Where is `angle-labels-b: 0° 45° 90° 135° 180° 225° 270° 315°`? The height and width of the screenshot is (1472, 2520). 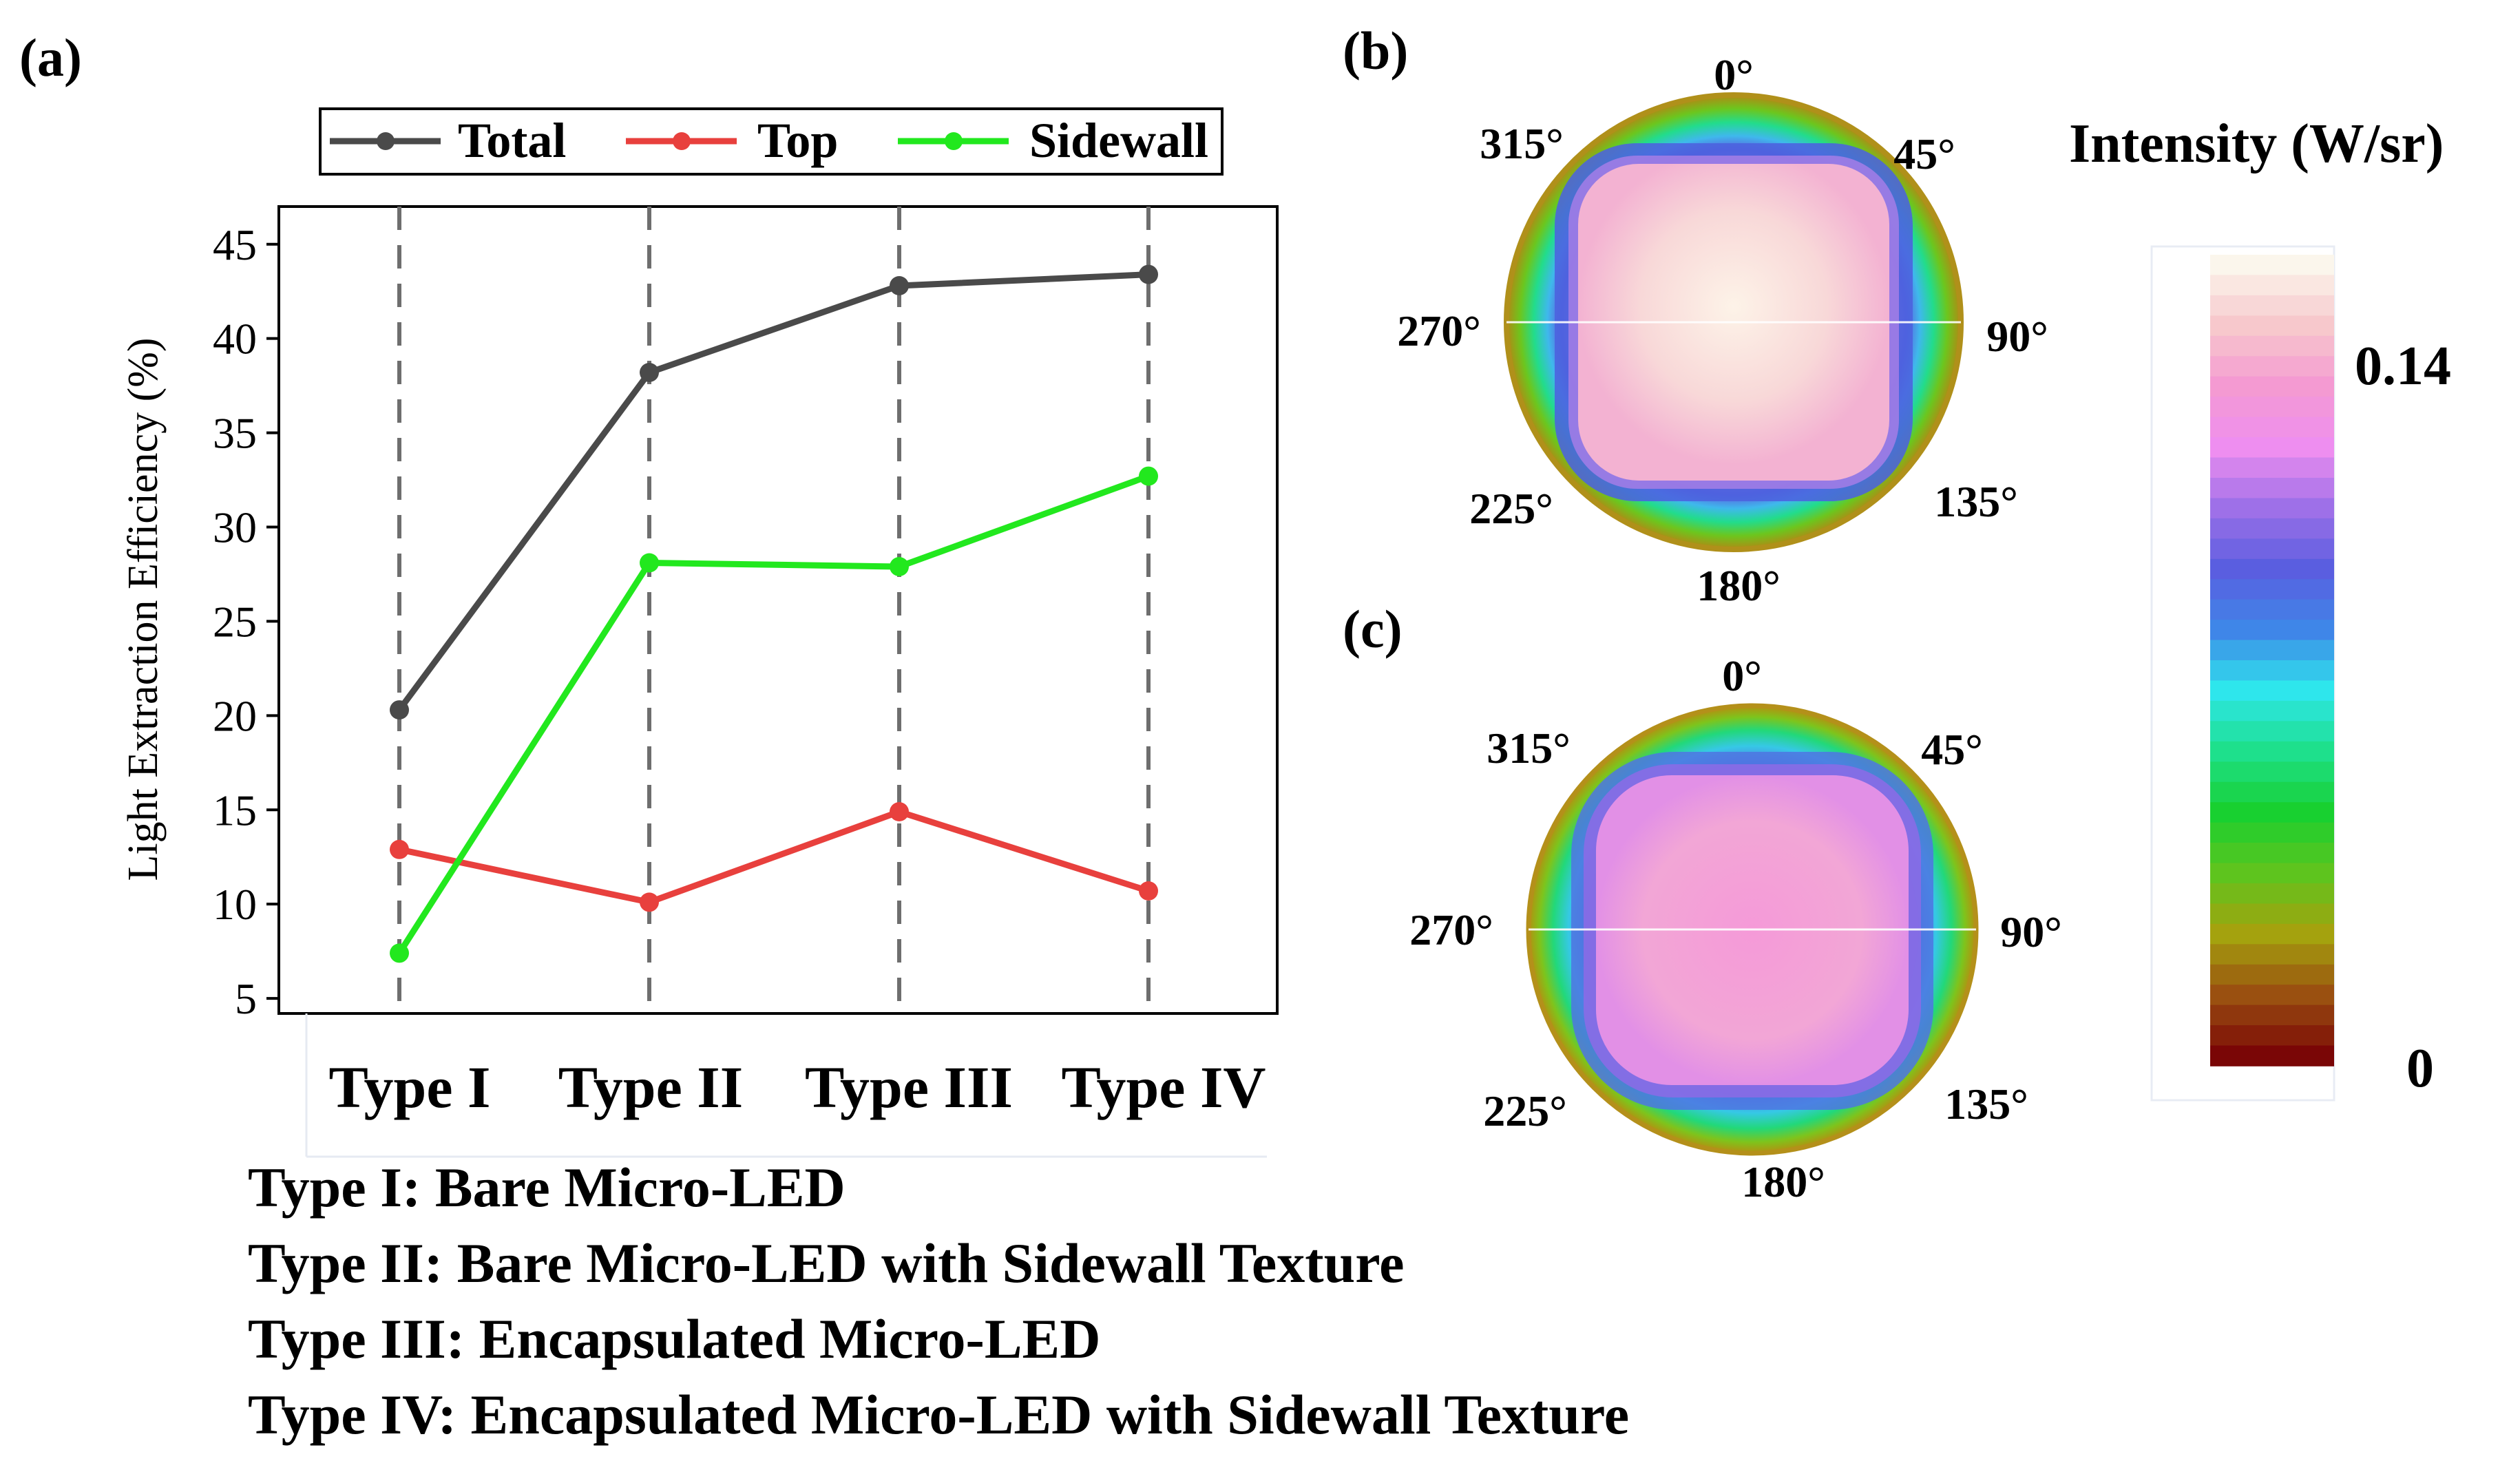
angle-labels-b: 0° 45° 90° 135° 180° 225° 270° 315° is located at coordinates (1722, 330).